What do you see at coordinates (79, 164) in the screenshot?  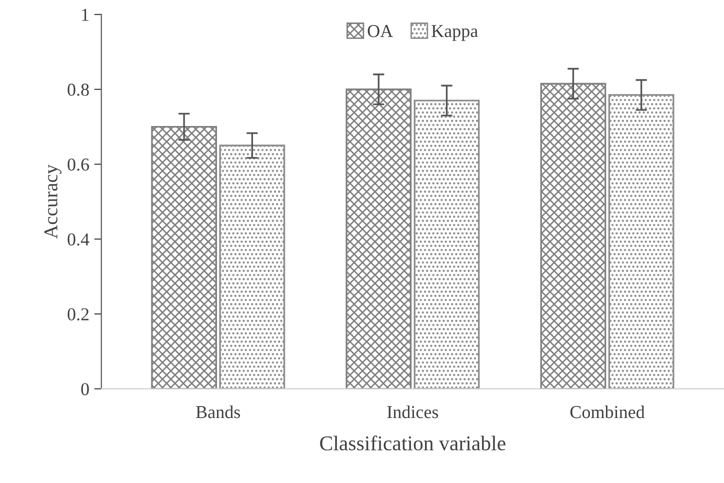 I see `y-tick-label: 0.6` at bounding box center [79, 164].